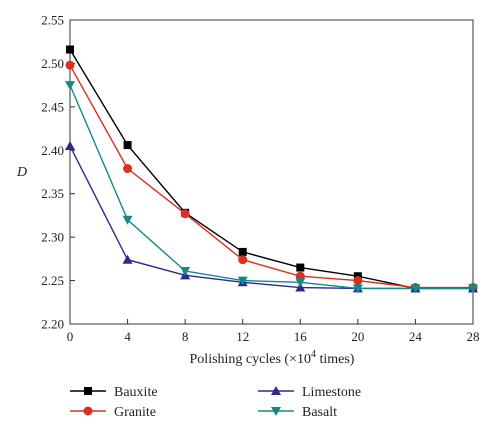 The image size is (500, 432). What do you see at coordinates (301, 336) in the screenshot?
I see `x-tick-label: 16` at bounding box center [301, 336].